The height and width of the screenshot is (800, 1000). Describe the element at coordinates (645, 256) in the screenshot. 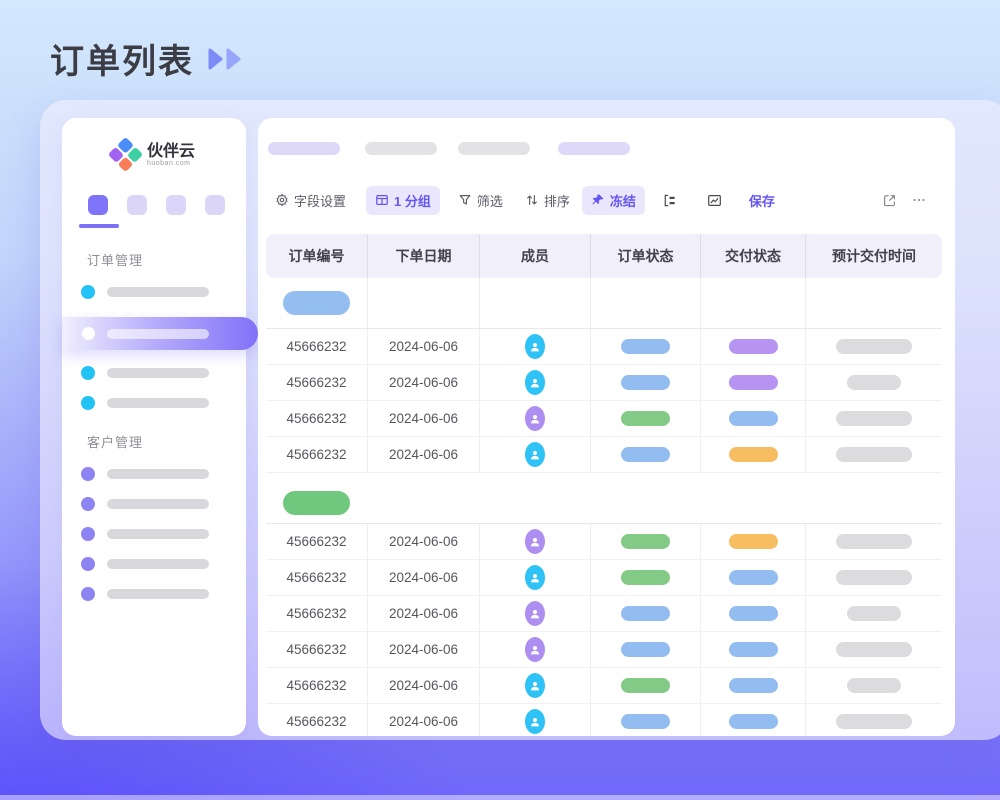

I see `header-cell: 订单状态` at that location.